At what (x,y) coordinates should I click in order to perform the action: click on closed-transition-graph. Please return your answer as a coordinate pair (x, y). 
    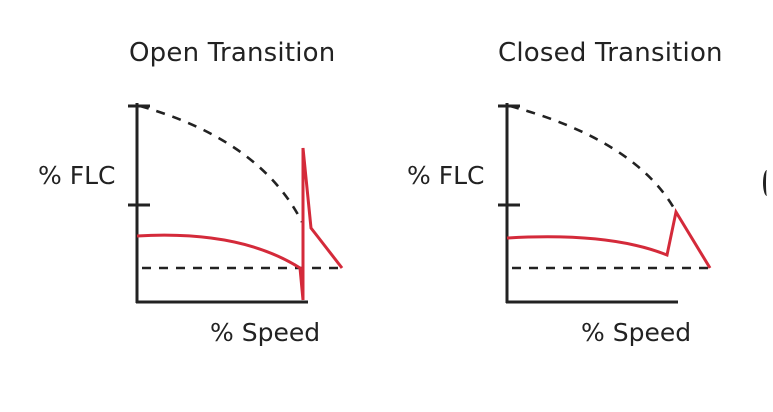
    Looking at the image, I should click on (605, 203).